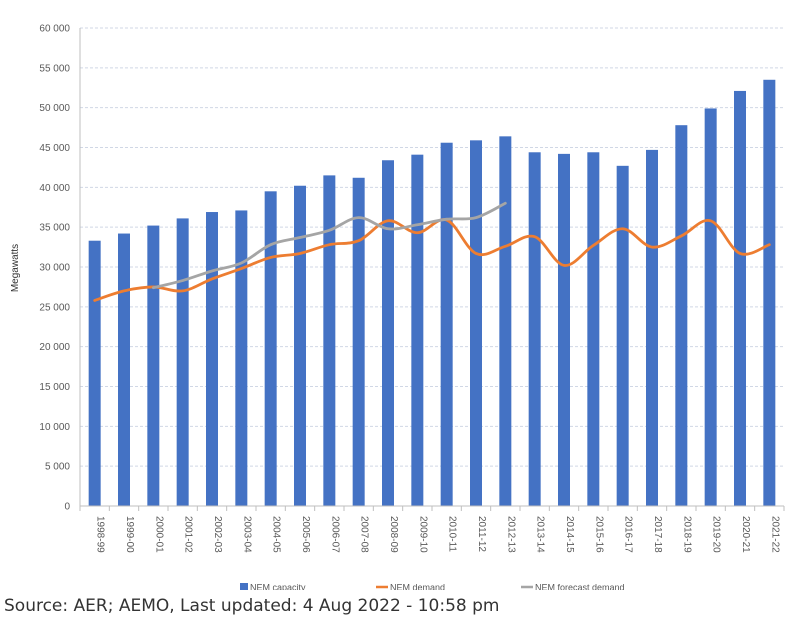 This screenshot has width=800, height=620. What do you see at coordinates (334, 534) in the screenshot?
I see `x-tick-label: 2006-07` at bounding box center [334, 534].